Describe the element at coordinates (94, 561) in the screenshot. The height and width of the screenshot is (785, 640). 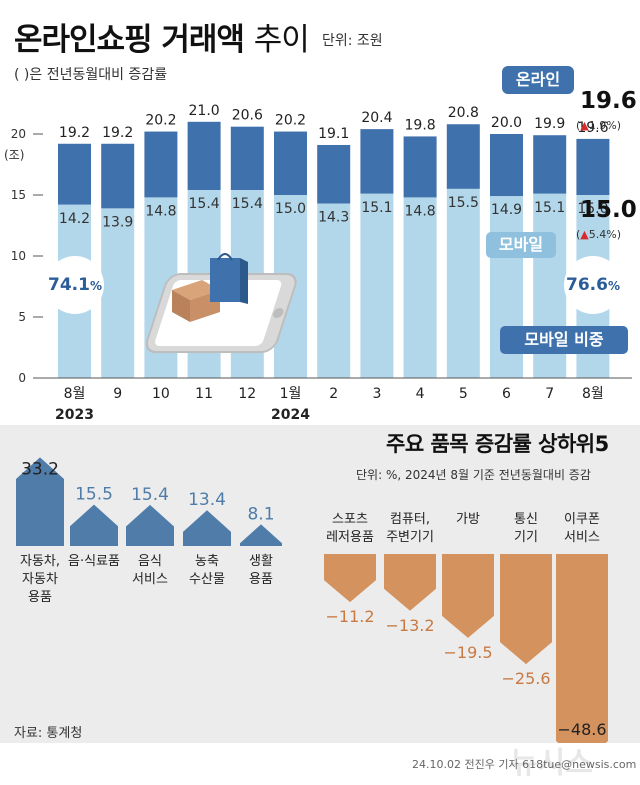
I see `growth-category-label: 음·식료품` at that location.